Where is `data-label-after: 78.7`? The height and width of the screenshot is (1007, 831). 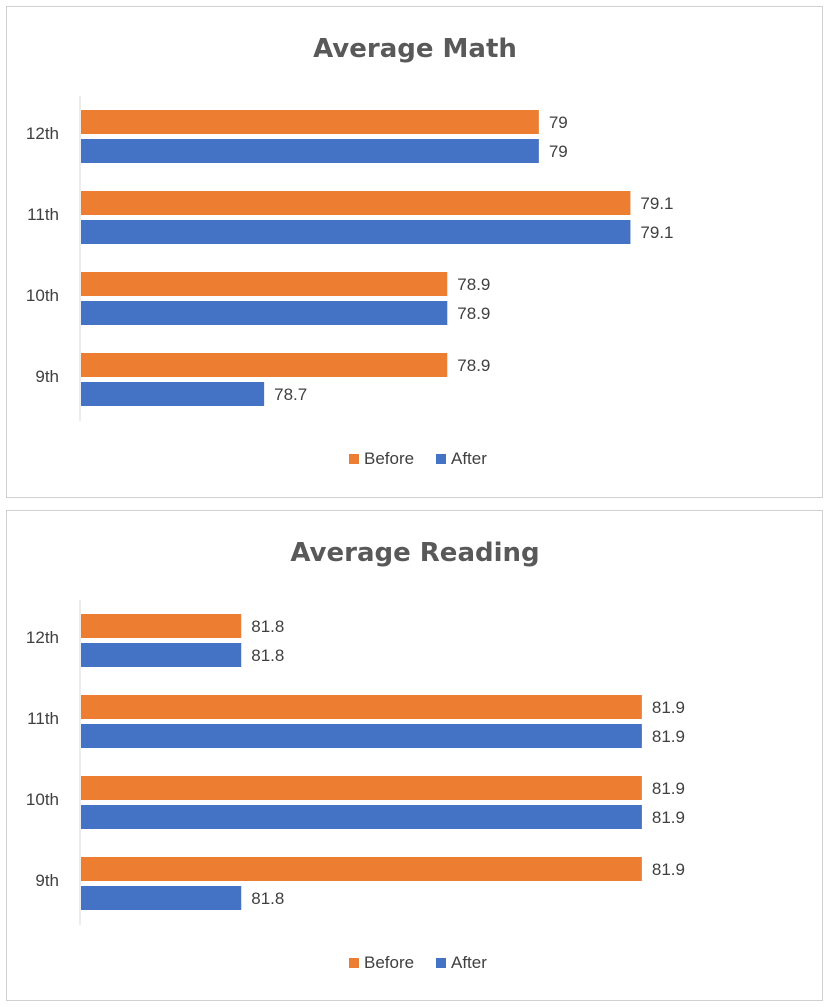
data-label-after: 78.7 is located at coordinates (290, 394).